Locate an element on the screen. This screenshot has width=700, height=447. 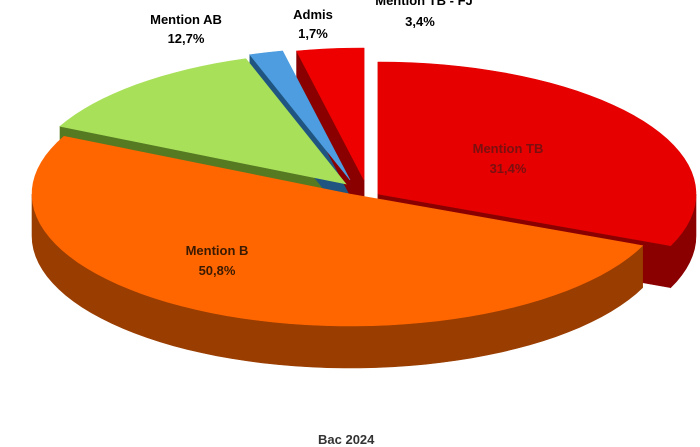
label-mention-ab: Mention AB is located at coordinates (186, 19).